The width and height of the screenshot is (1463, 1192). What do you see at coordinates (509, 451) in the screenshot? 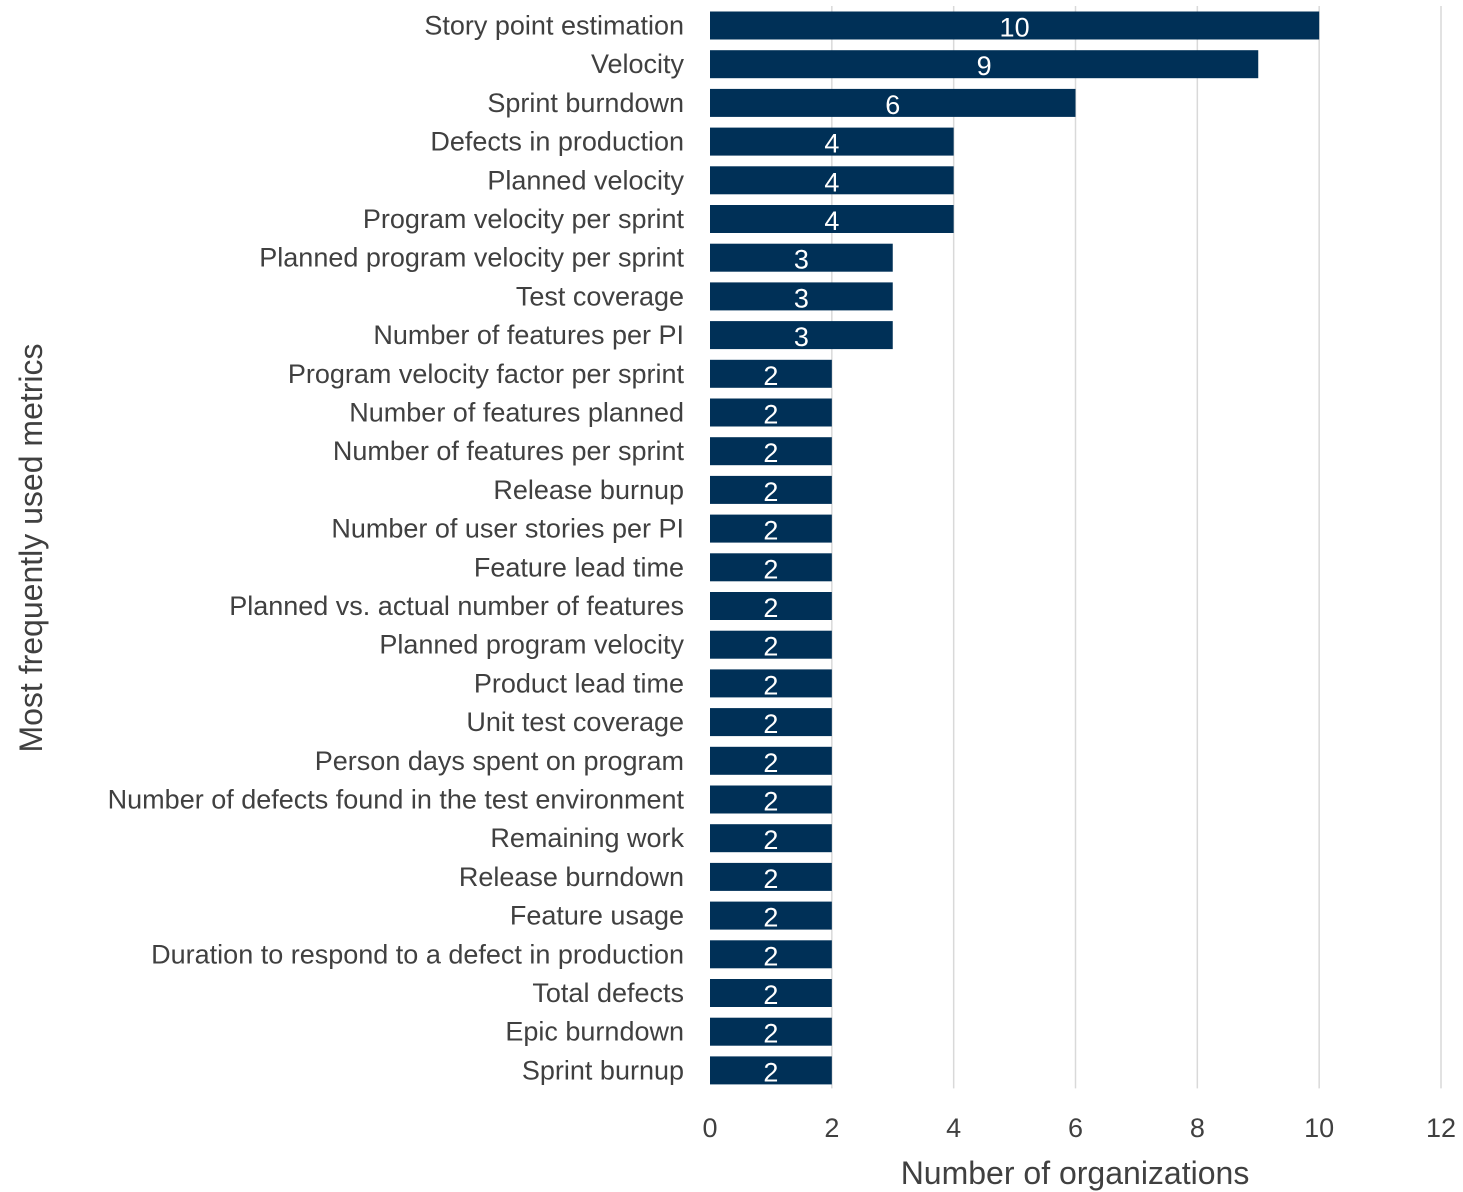
I see `category-label: Number of features per sprint` at bounding box center [509, 451].